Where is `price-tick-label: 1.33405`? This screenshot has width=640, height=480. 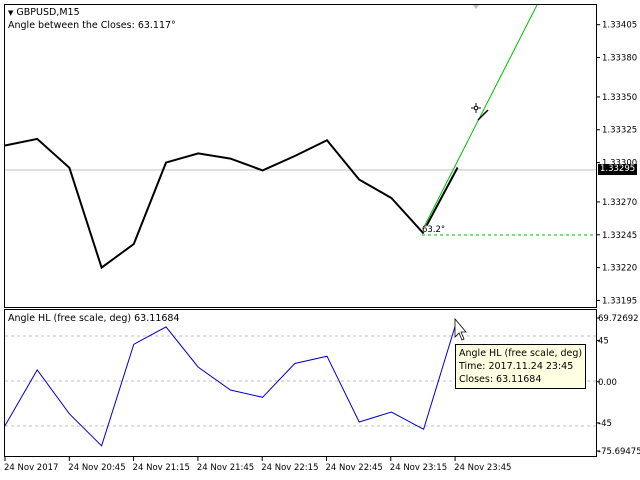 price-tick-label: 1.33405 is located at coordinates (619, 26).